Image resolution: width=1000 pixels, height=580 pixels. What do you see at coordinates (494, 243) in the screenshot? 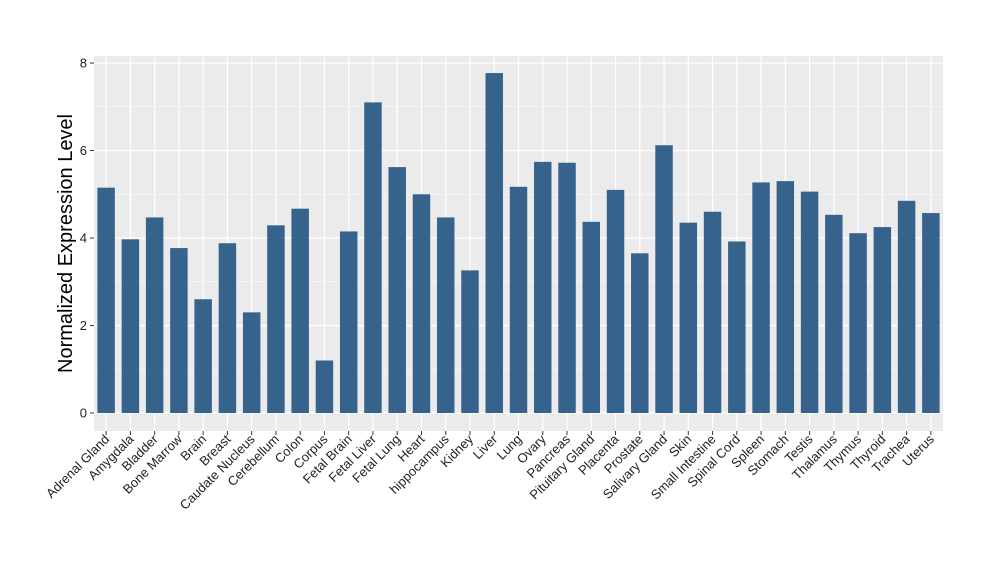
I see `bar-liver` at bounding box center [494, 243].